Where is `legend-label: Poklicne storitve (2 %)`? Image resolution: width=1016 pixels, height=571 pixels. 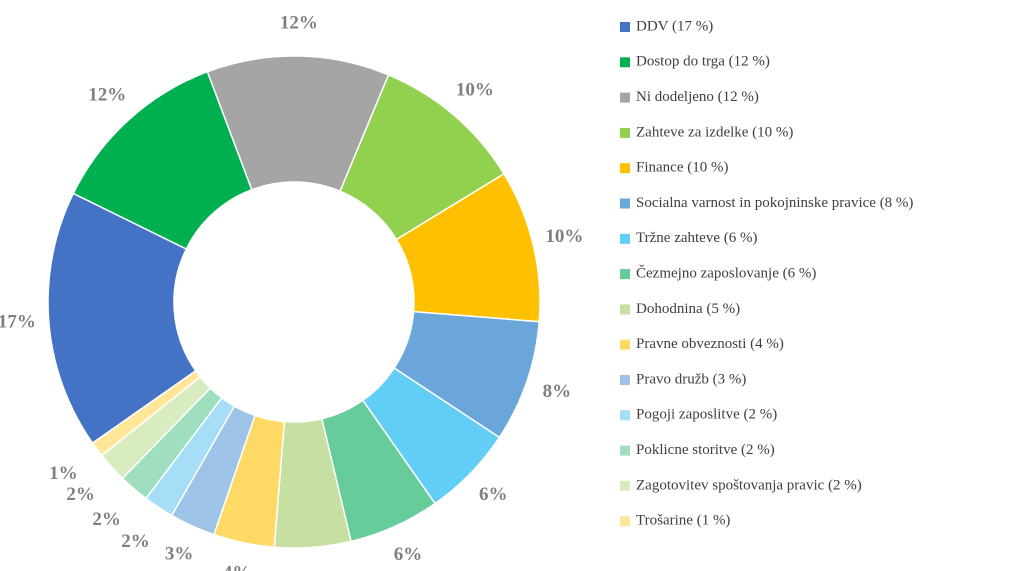
legend-label: Poklicne storitve (2 %) is located at coordinates (705, 450).